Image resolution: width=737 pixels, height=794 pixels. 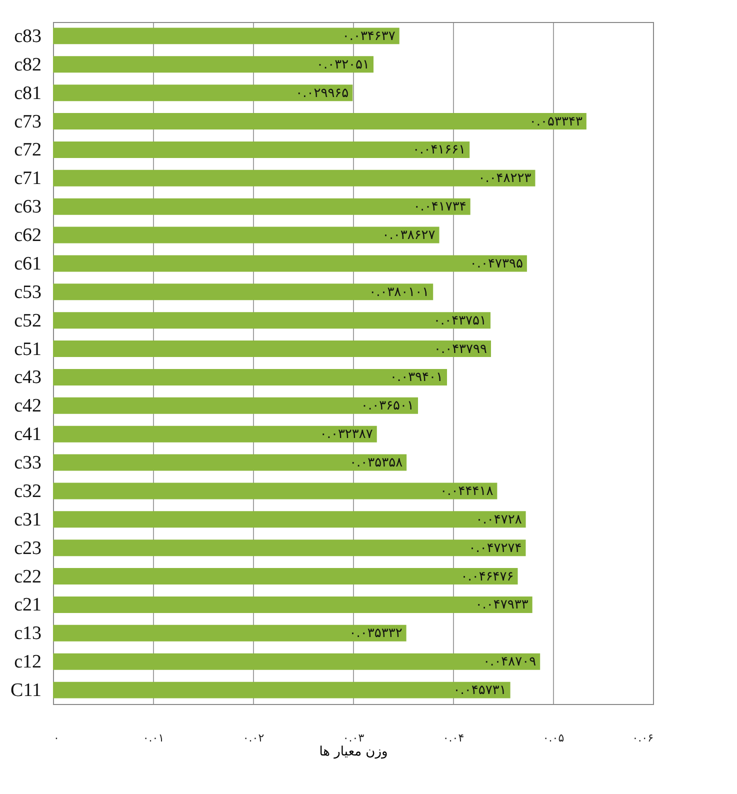 I want to click on y-tick-label: c13, so click(x=28, y=633).